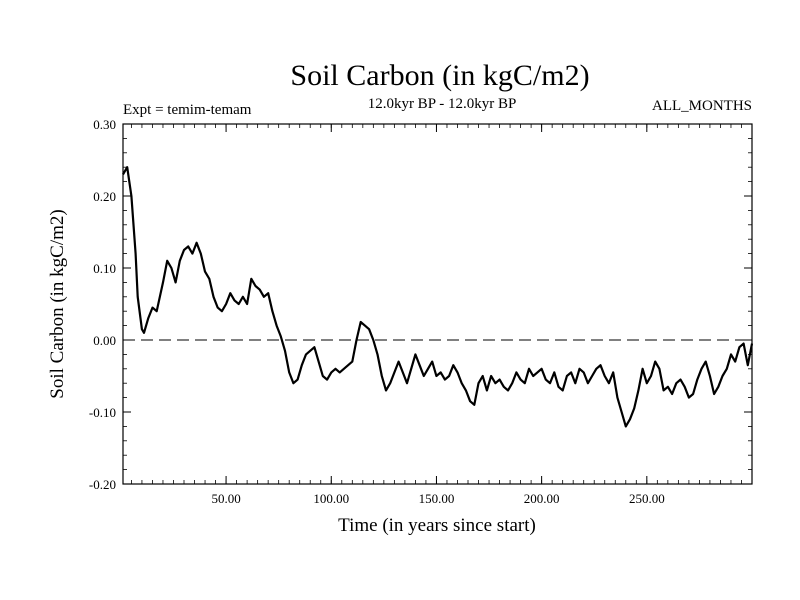 This screenshot has width=800, height=600. I want to click on x-tick-label: 100.00, so click(331, 498).